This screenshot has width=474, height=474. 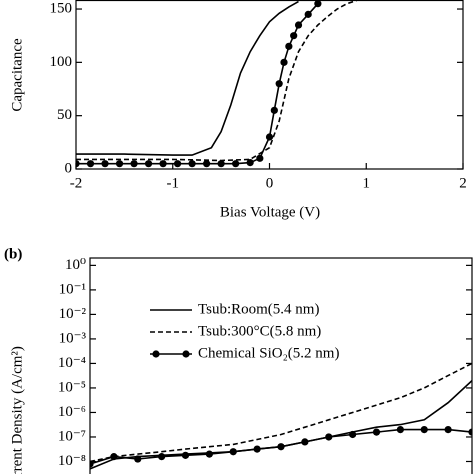 I want to click on legend-label: Tsub:Room(5.4 nm), so click(x=258, y=309).